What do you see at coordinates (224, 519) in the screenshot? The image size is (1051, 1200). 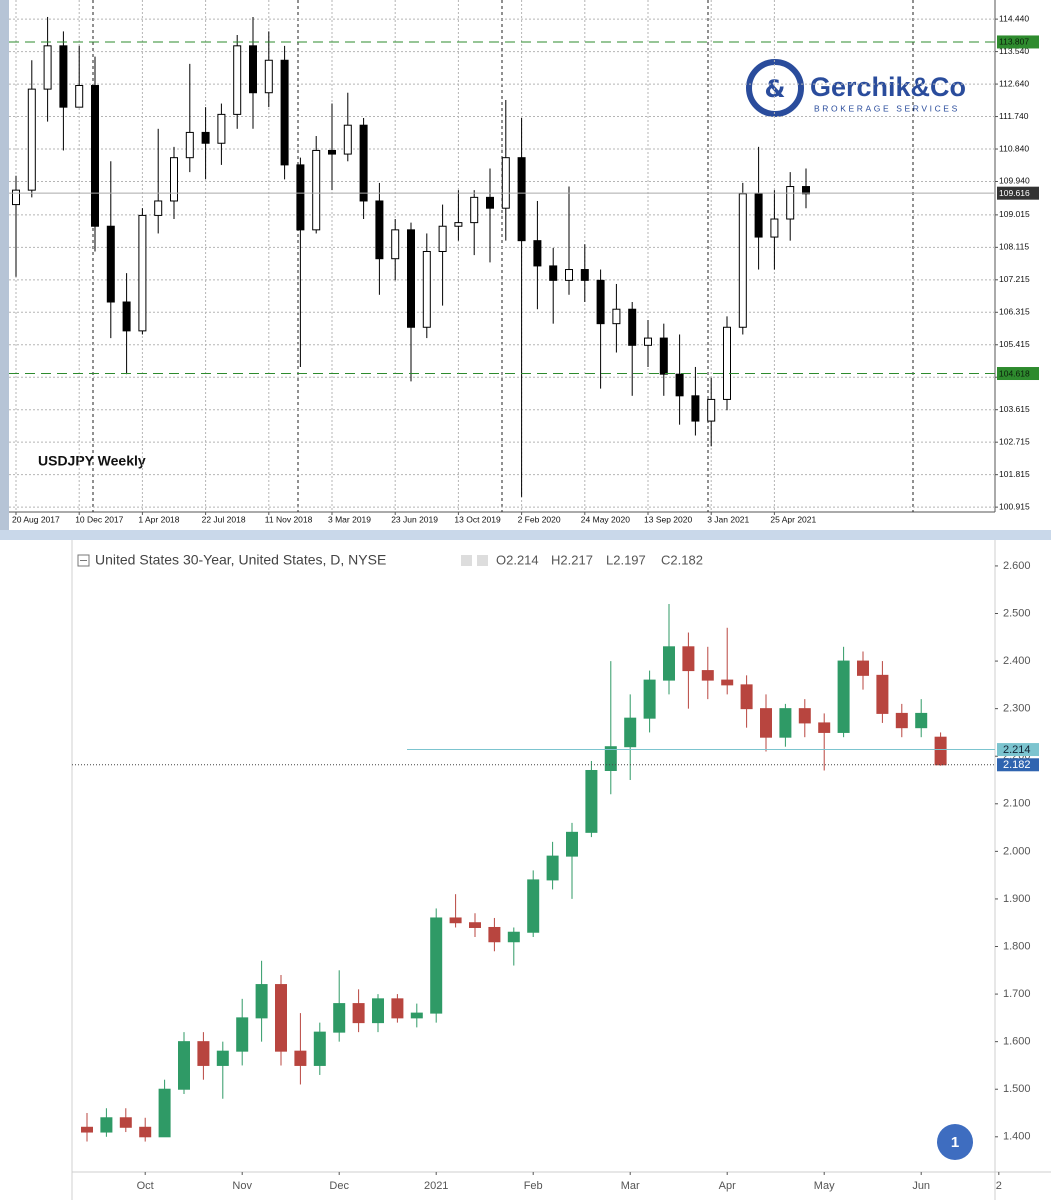 I see `x-tick-label: 22 Jul 2018` at bounding box center [224, 519].